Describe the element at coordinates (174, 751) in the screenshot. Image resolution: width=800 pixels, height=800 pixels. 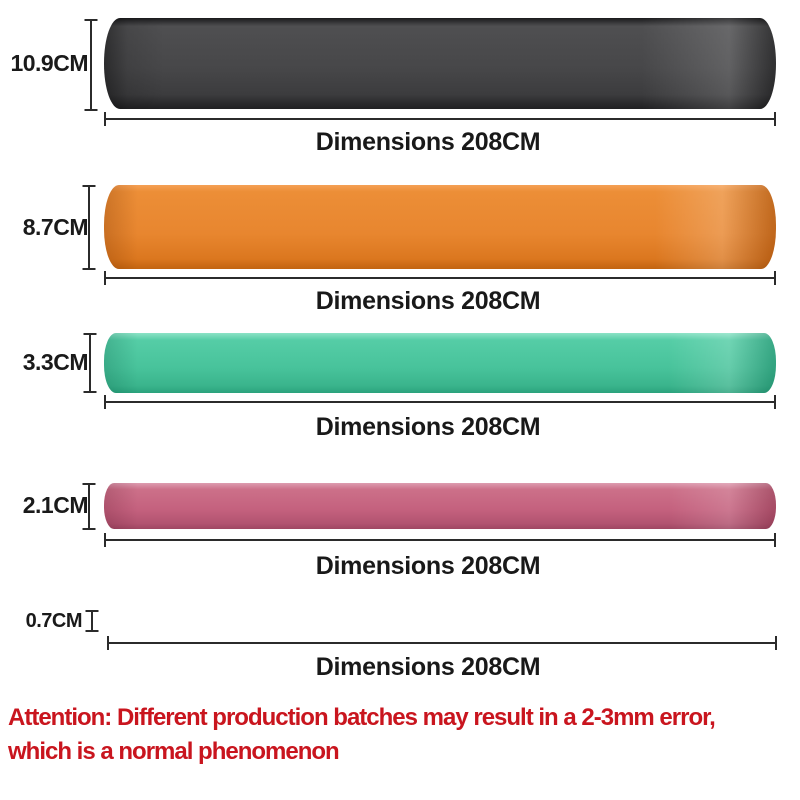
I see `attention-line-2: which is a normal phenomenon` at that location.